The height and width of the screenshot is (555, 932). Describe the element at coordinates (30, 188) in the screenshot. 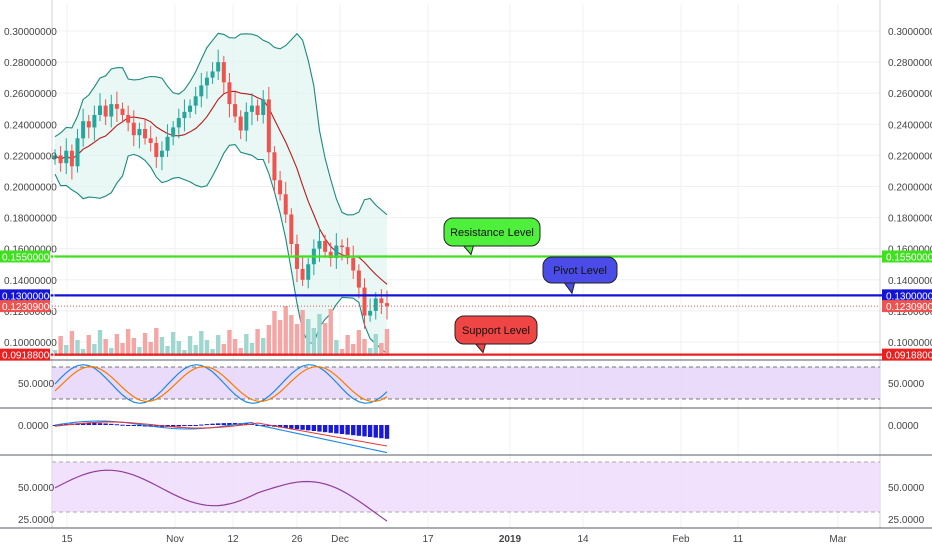

I see `price-tick-left: 0.20000000` at that location.